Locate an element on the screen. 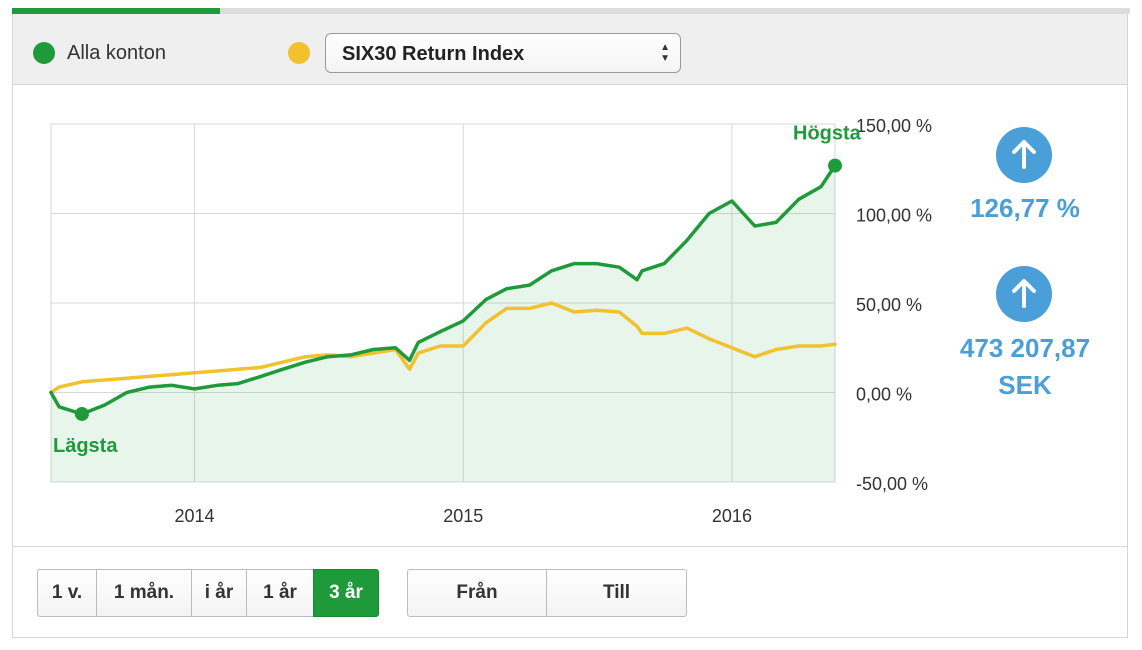 This screenshot has height=650, width=1142. percent-change-value: 126,77 % is located at coordinates (1025, 208).